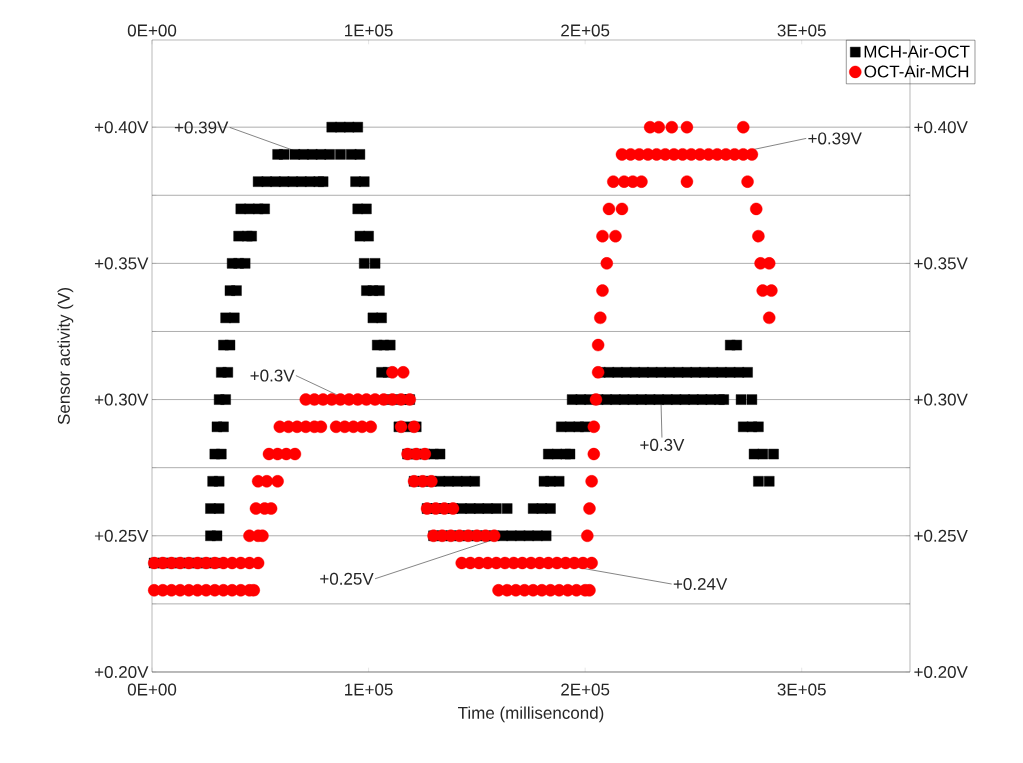  I want to click on x-tick-label: 1E+05, so click(369, 689).